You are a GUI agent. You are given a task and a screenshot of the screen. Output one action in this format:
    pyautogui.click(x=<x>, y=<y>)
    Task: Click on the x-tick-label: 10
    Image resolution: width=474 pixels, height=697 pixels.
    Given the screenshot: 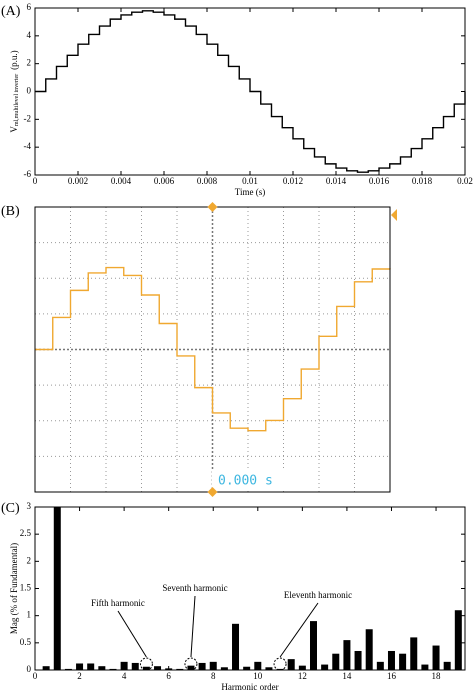 What is the action you would take?
    pyautogui.click(x=258, y=676)
    